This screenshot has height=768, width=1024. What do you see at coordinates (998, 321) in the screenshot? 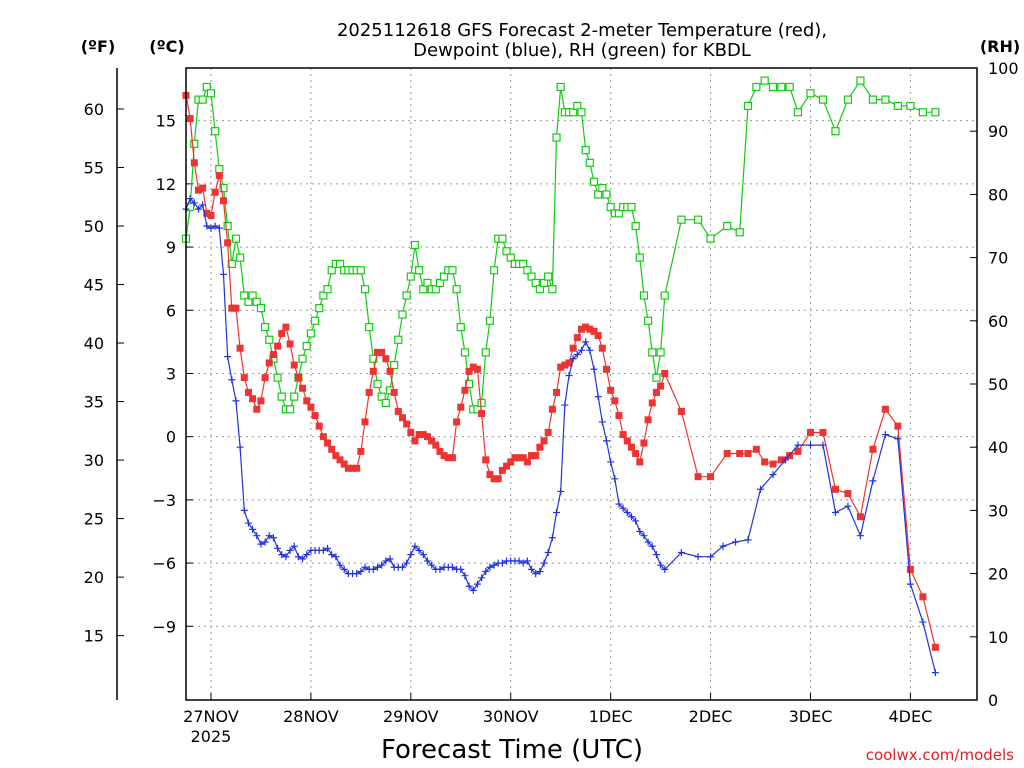
I see `rh-tick-label: 60` at bounding box center [998, 321].